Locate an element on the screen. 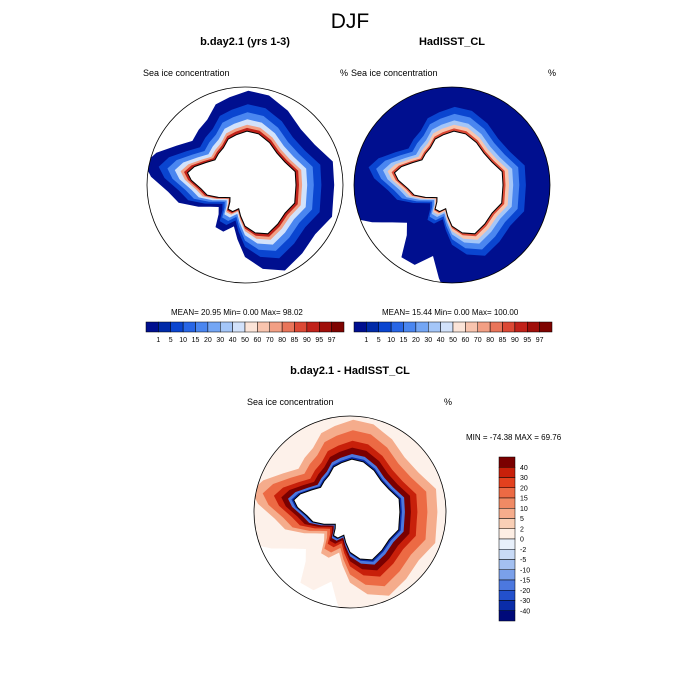 The image size is (700, 700). obs-panel-title: HadISST_CL is located at coordinates (451, 42).